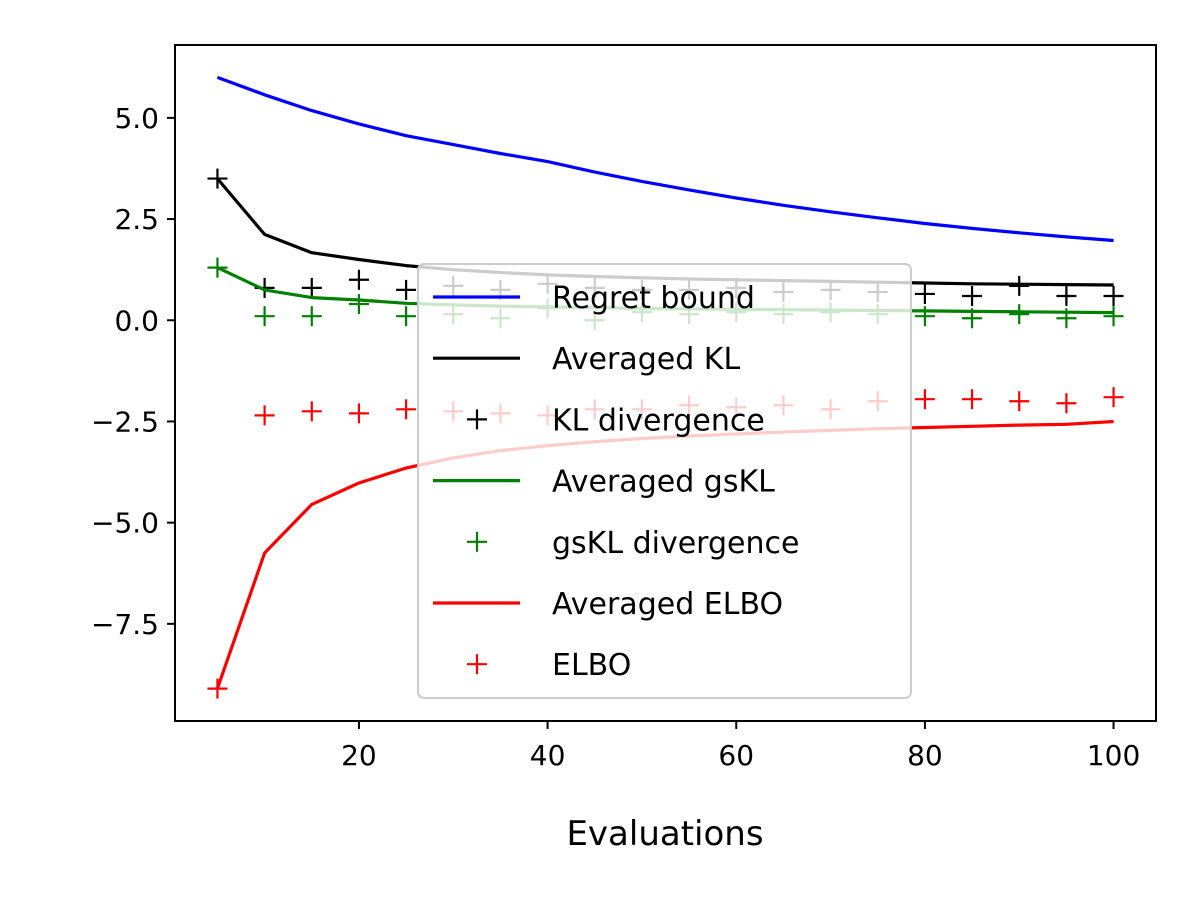 This screenshot has height=900, width=1200. I want to click on x-tick-label: 80, so click(925, 755).